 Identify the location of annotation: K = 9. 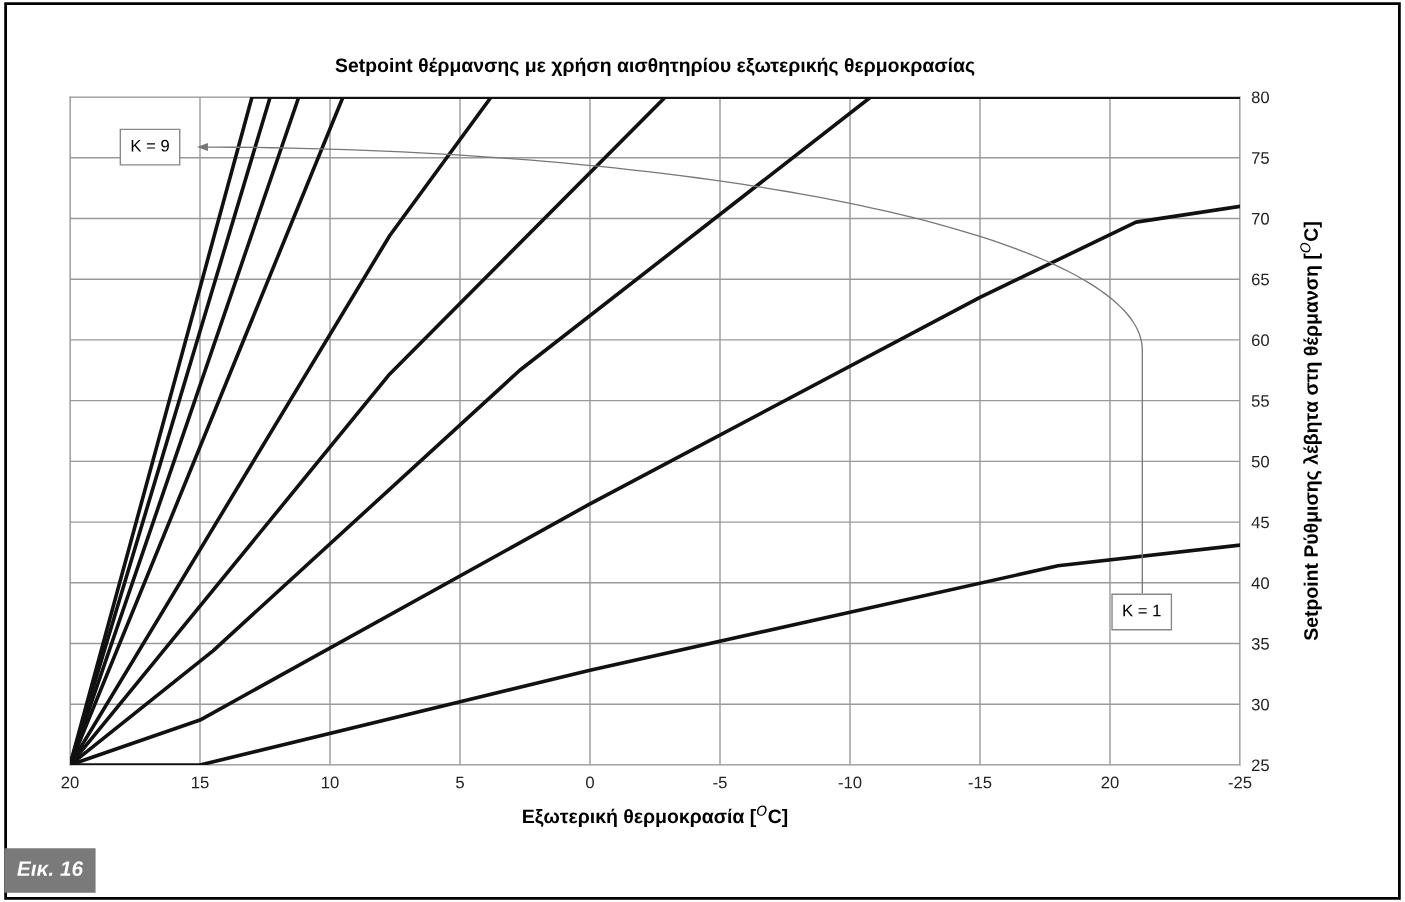
(150, 145).